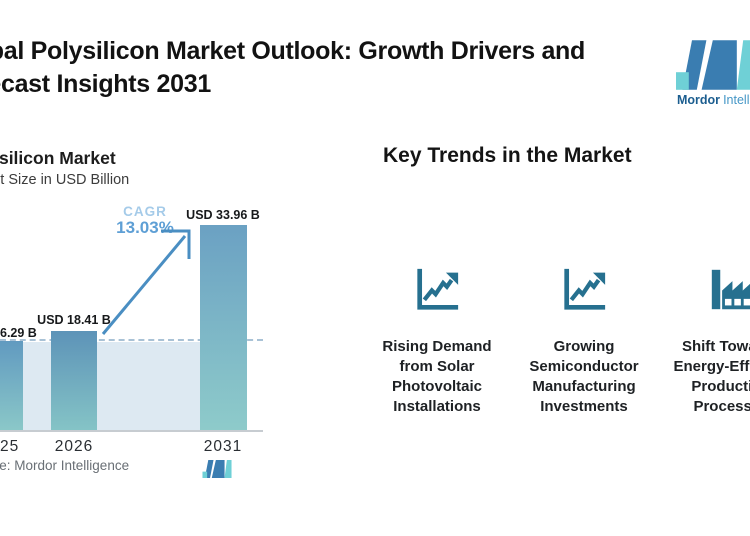  I want to click on trends-heading: Key Trends in the Market, so click(507, 155).